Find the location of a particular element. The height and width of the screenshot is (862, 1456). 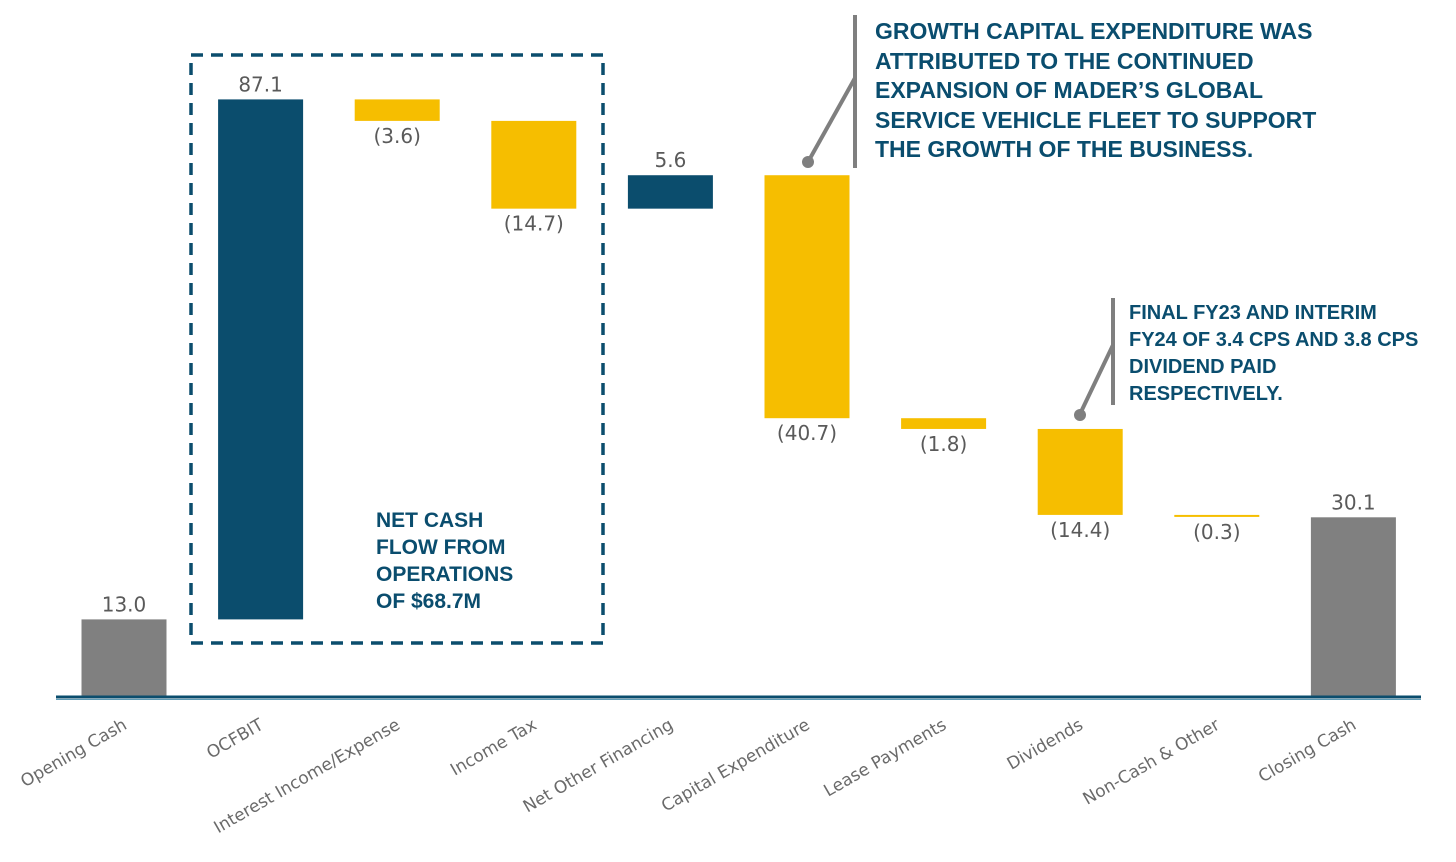

value-label: 13.0 is located at coordinates (124, 604).